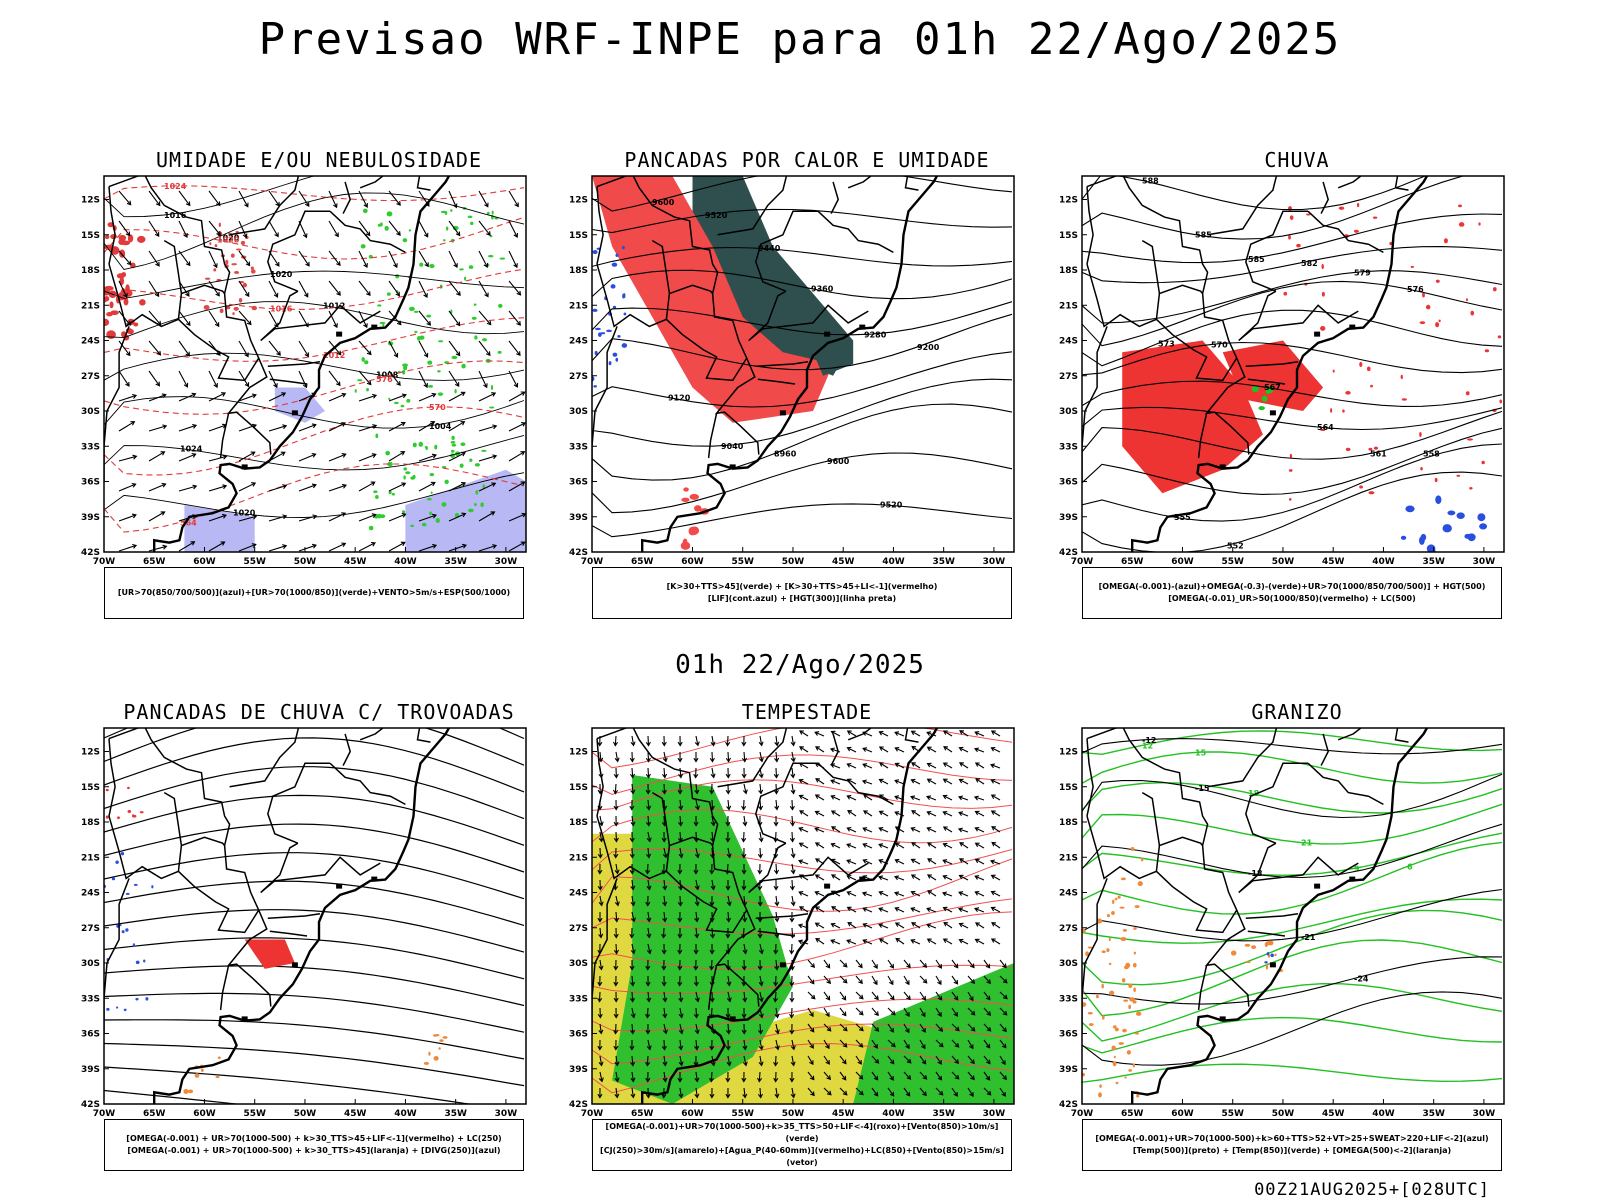 The width and height of the screenshot is (1600, 1200). Describe the element at coordinates (933, 1033) in the screenshot. I see `wind850-green-area` at that location.